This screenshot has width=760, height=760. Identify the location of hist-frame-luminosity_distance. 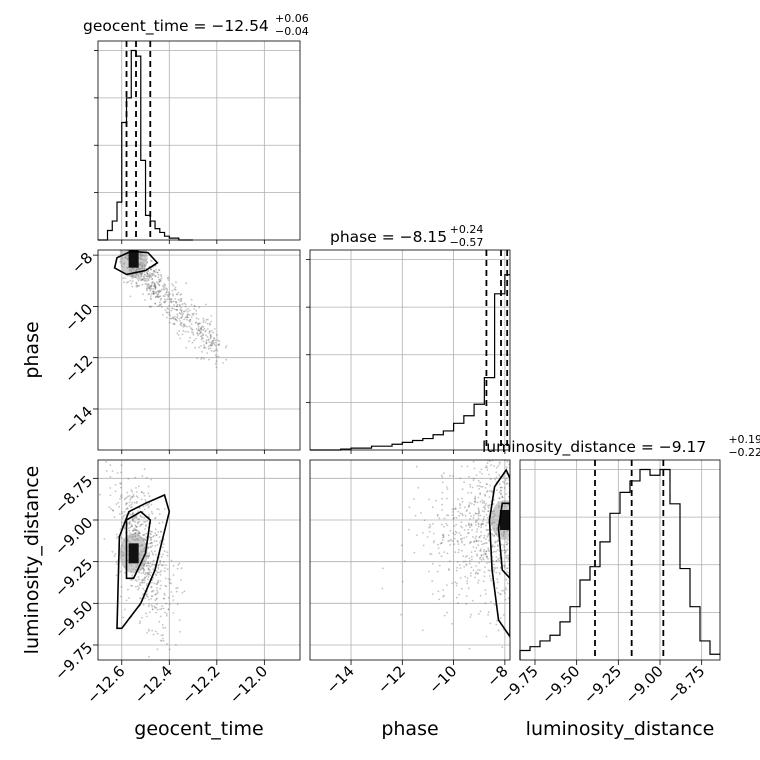
(620, 560).